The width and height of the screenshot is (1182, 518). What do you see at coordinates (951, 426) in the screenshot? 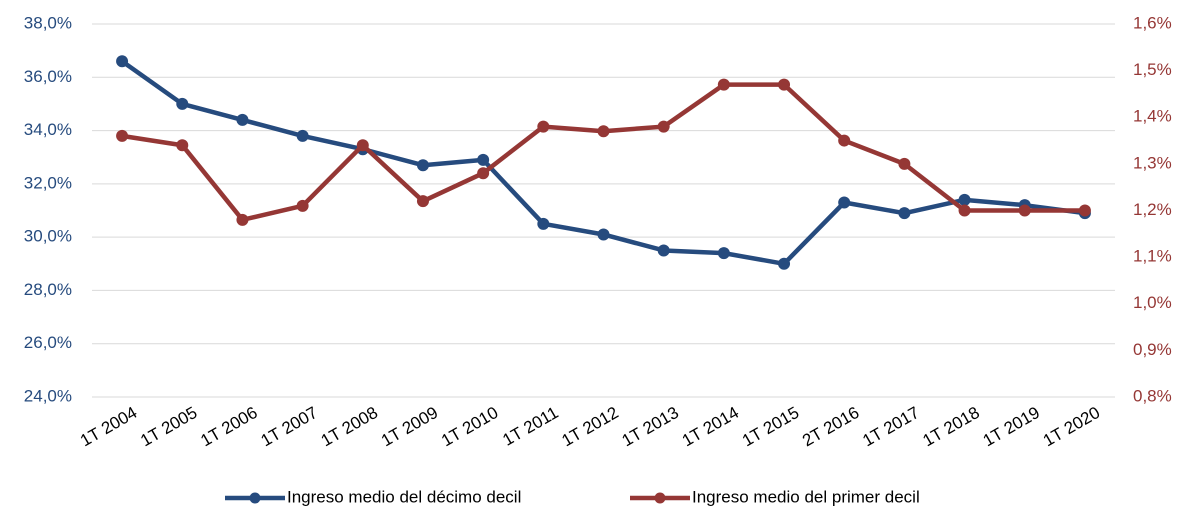
I see `x-tick-label: 1T 2018` at bounding box center [951, 426].